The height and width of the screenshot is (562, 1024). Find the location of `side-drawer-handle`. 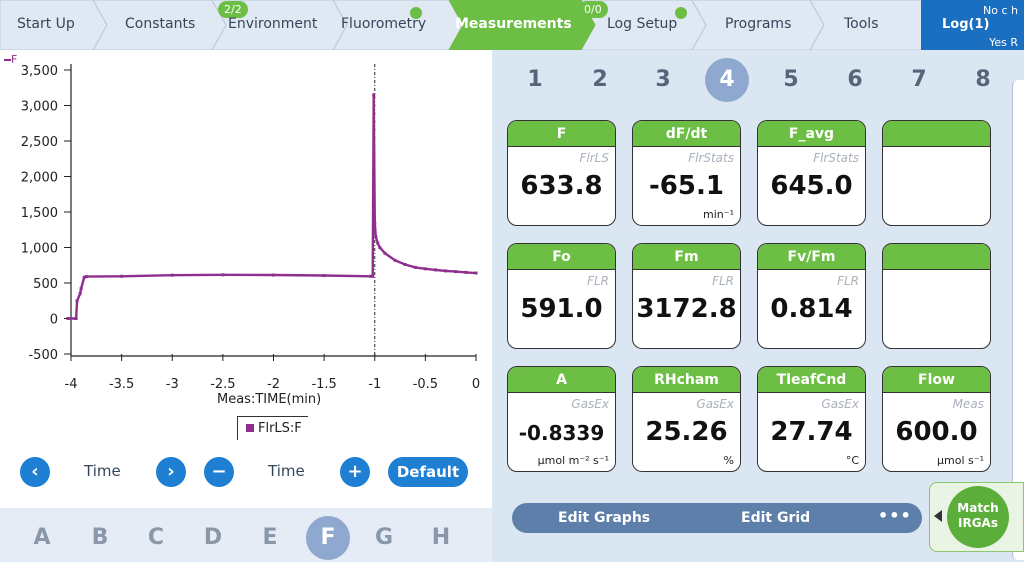

side-drawer-handle is located at coordinates (1018, 320).